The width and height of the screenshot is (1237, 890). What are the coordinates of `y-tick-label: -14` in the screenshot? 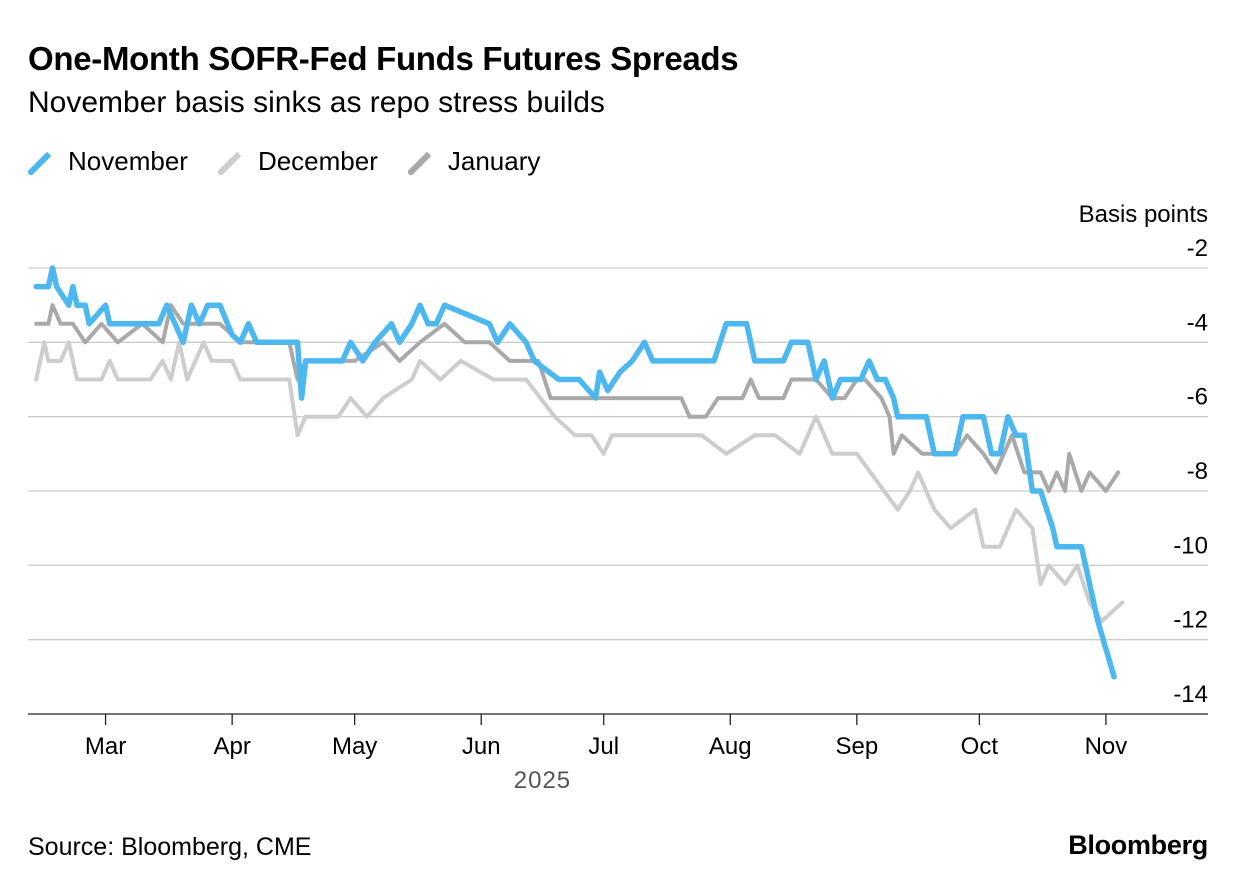 It's located at (1190, 694).